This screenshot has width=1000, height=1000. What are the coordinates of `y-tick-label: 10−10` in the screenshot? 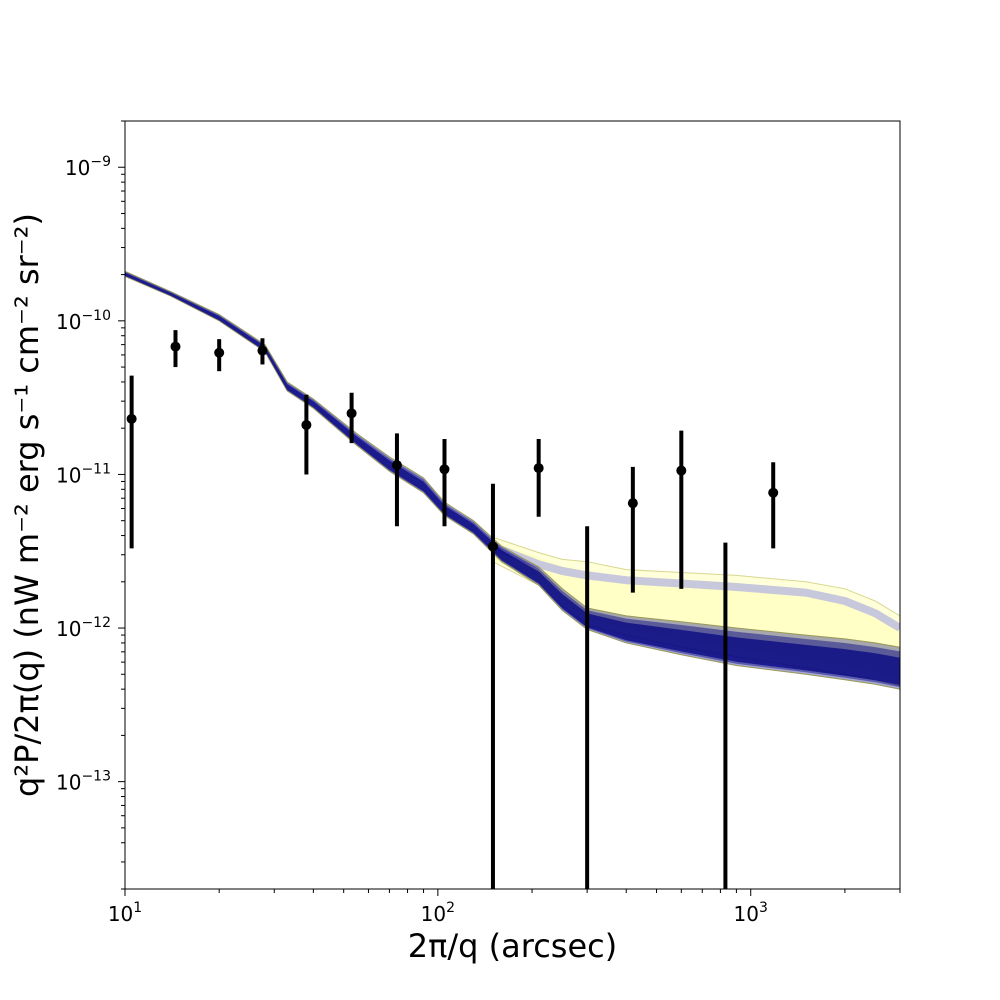 It's located at (83, 321).